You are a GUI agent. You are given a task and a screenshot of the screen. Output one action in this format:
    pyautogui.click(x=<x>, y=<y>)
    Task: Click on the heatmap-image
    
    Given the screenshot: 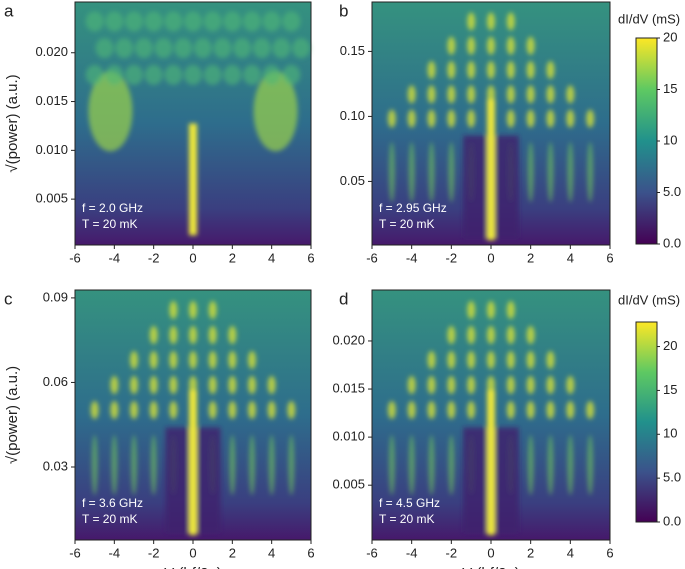 What is the action you would take?
    pyautogui.click(x=491, y=123)
    